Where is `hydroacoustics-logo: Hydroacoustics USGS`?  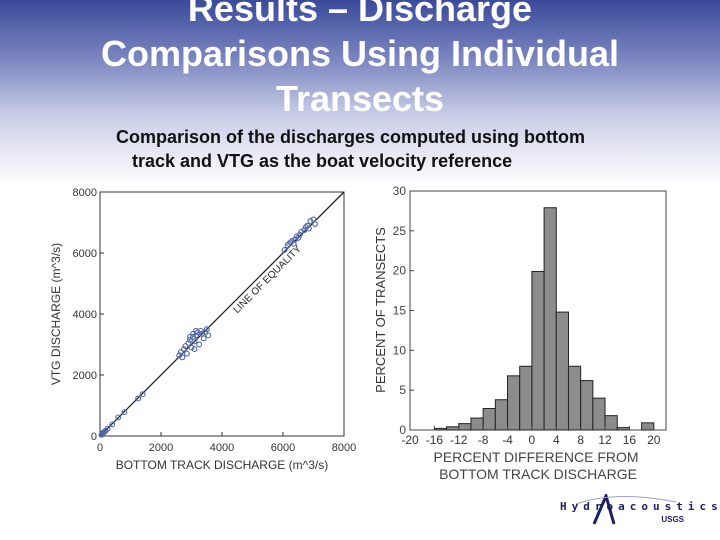 hydroacoustics-logo: Hydroacoustics USGS is located at coordinates (637, 511).